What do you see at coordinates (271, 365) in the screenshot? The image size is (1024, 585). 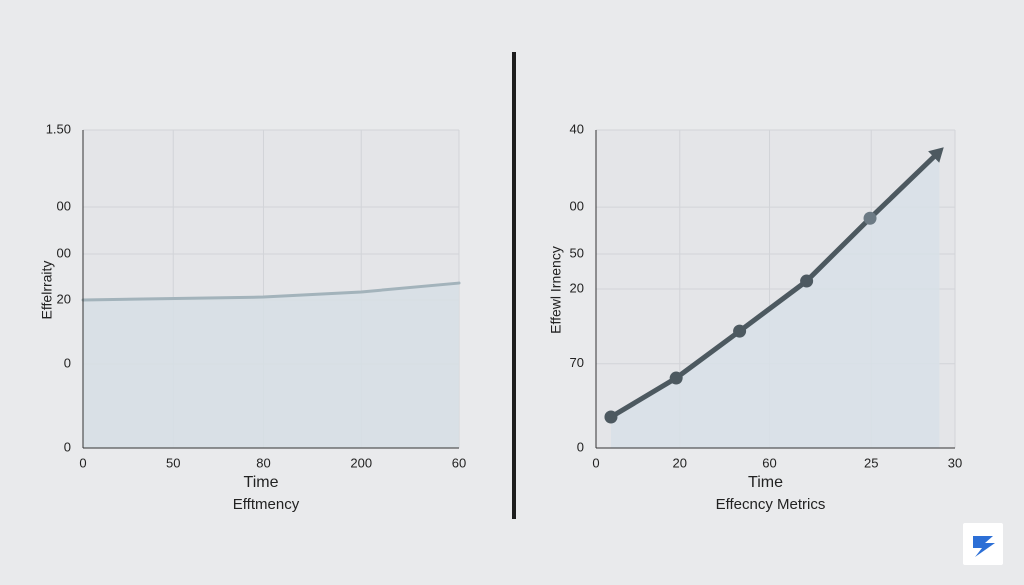 I see `area` at bounding box center [271, 365].